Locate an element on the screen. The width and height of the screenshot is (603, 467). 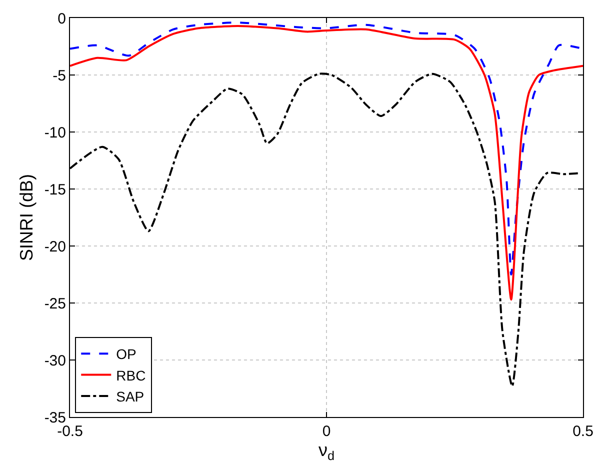
y-tick-label: -25 is located at coordinates (55, 303).